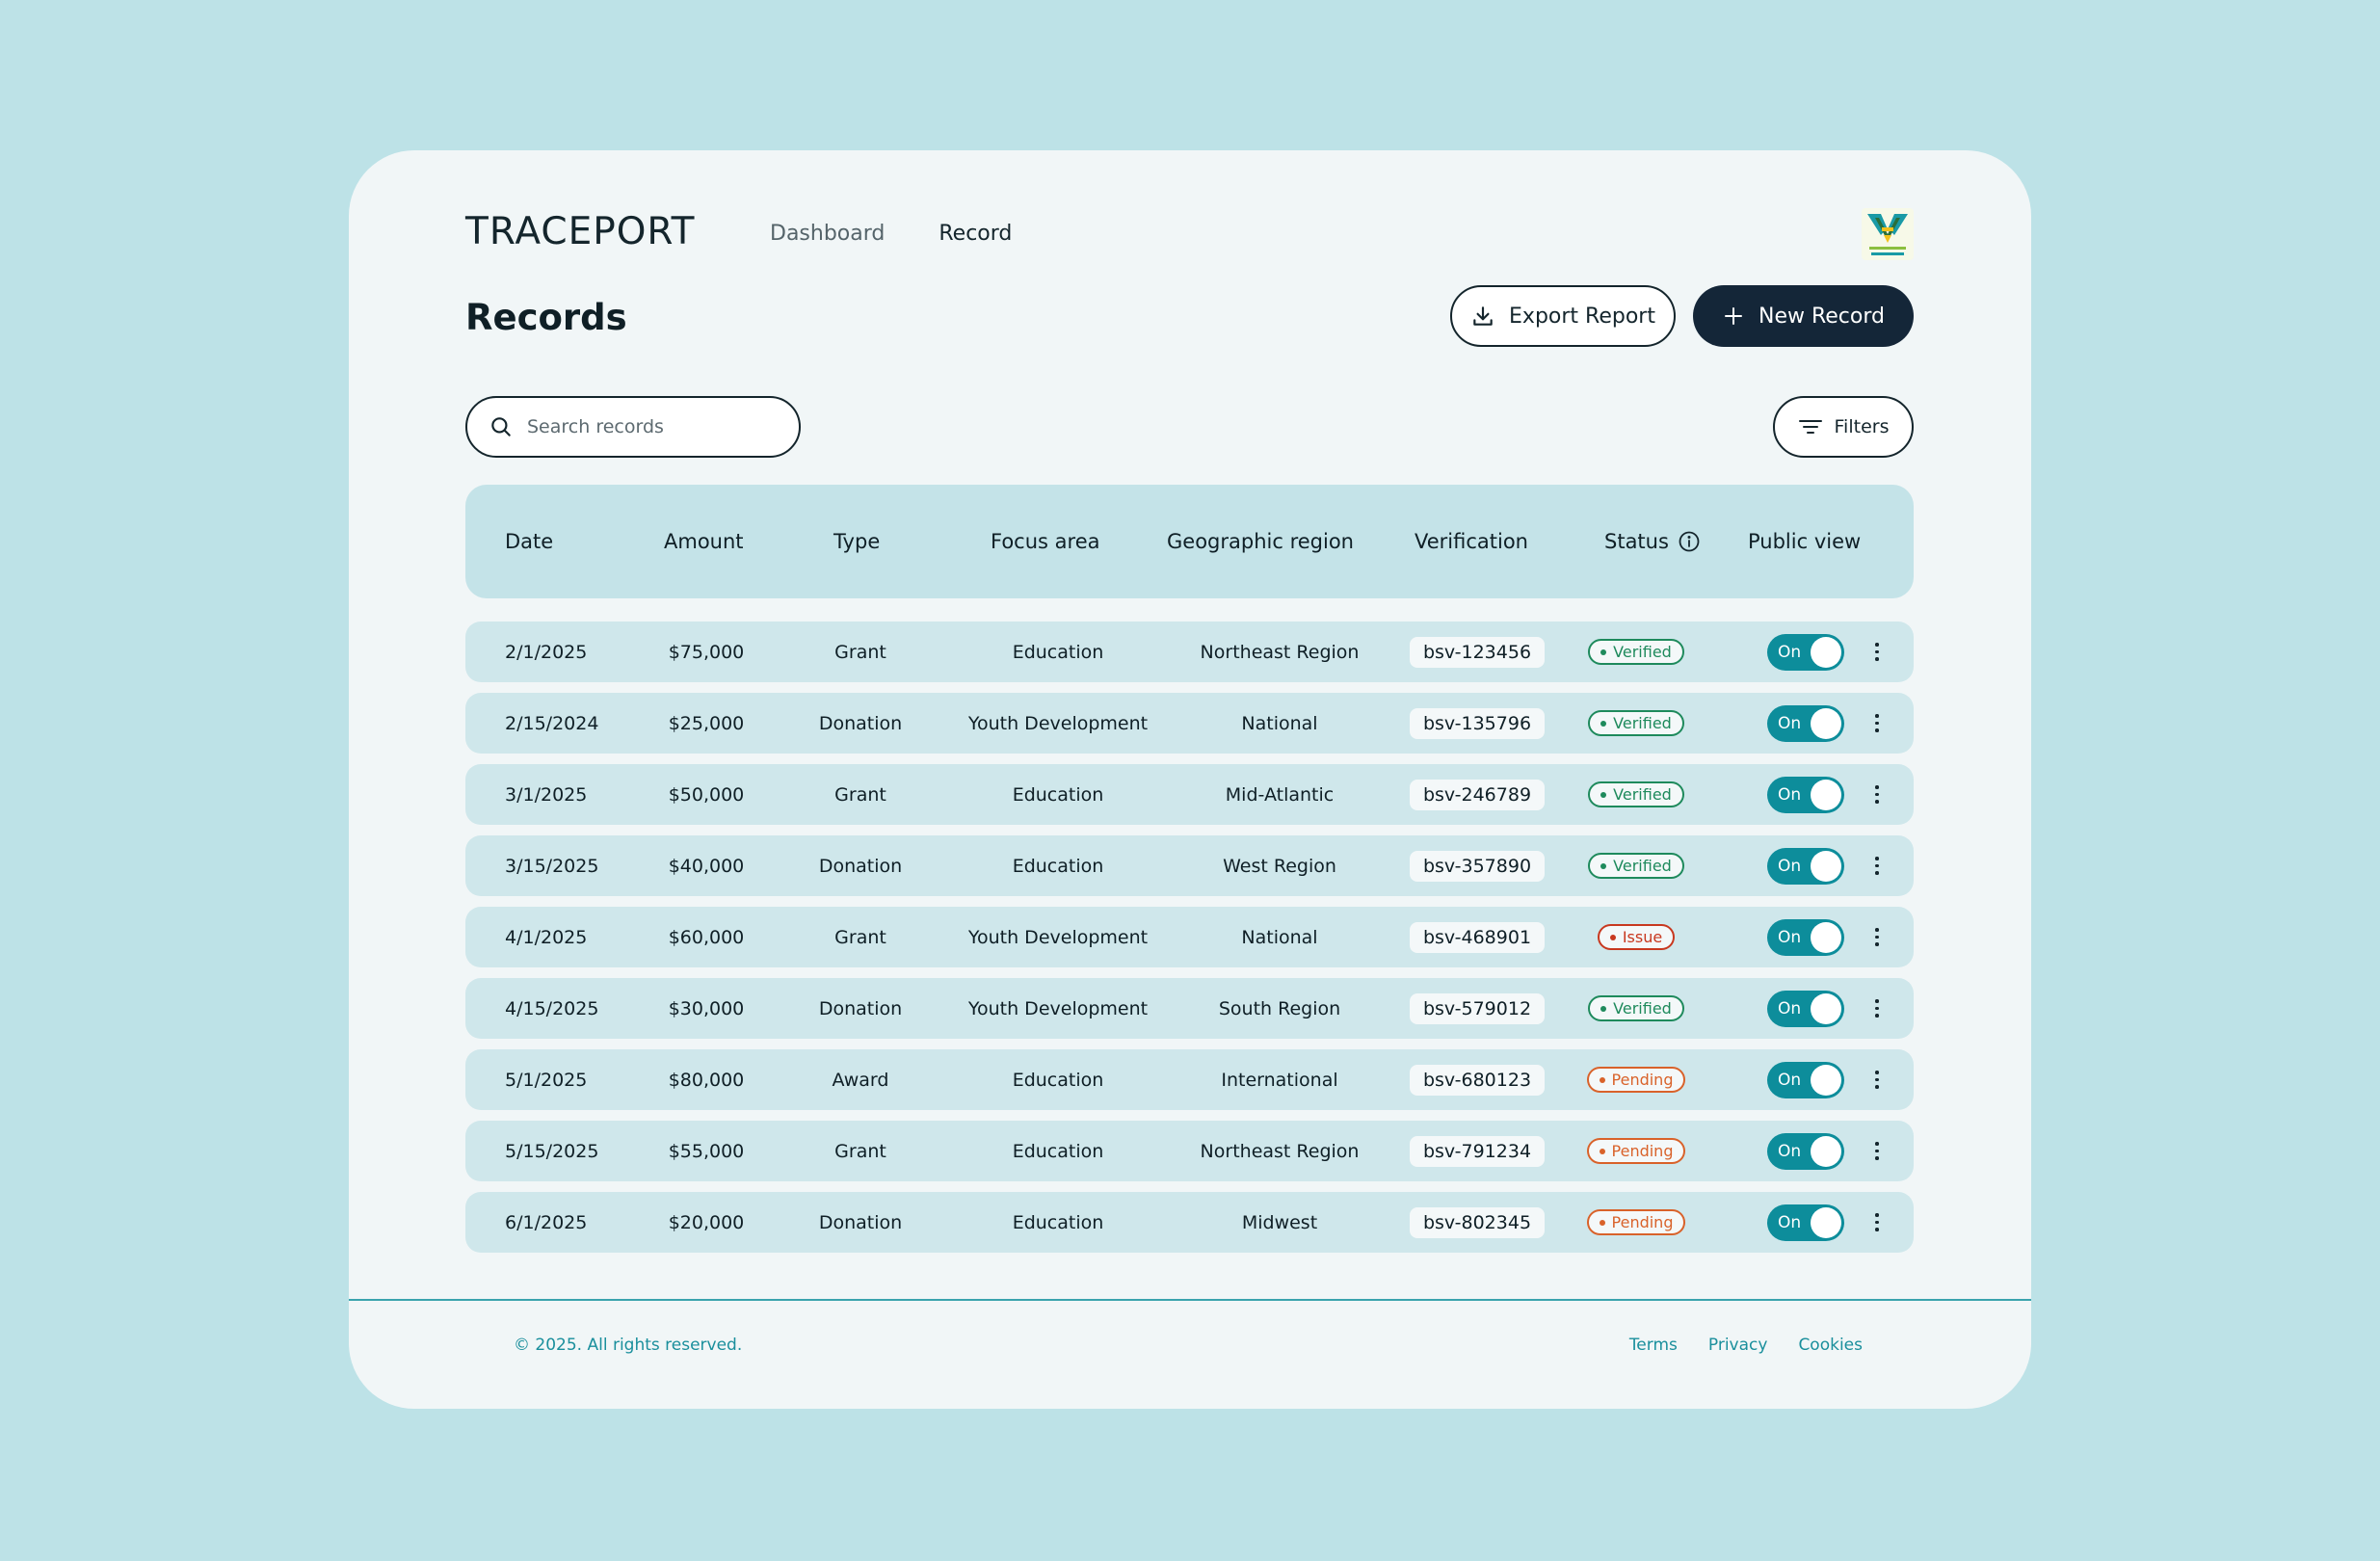  I want to click on column-header-amount: Amount, so click(704, 541).